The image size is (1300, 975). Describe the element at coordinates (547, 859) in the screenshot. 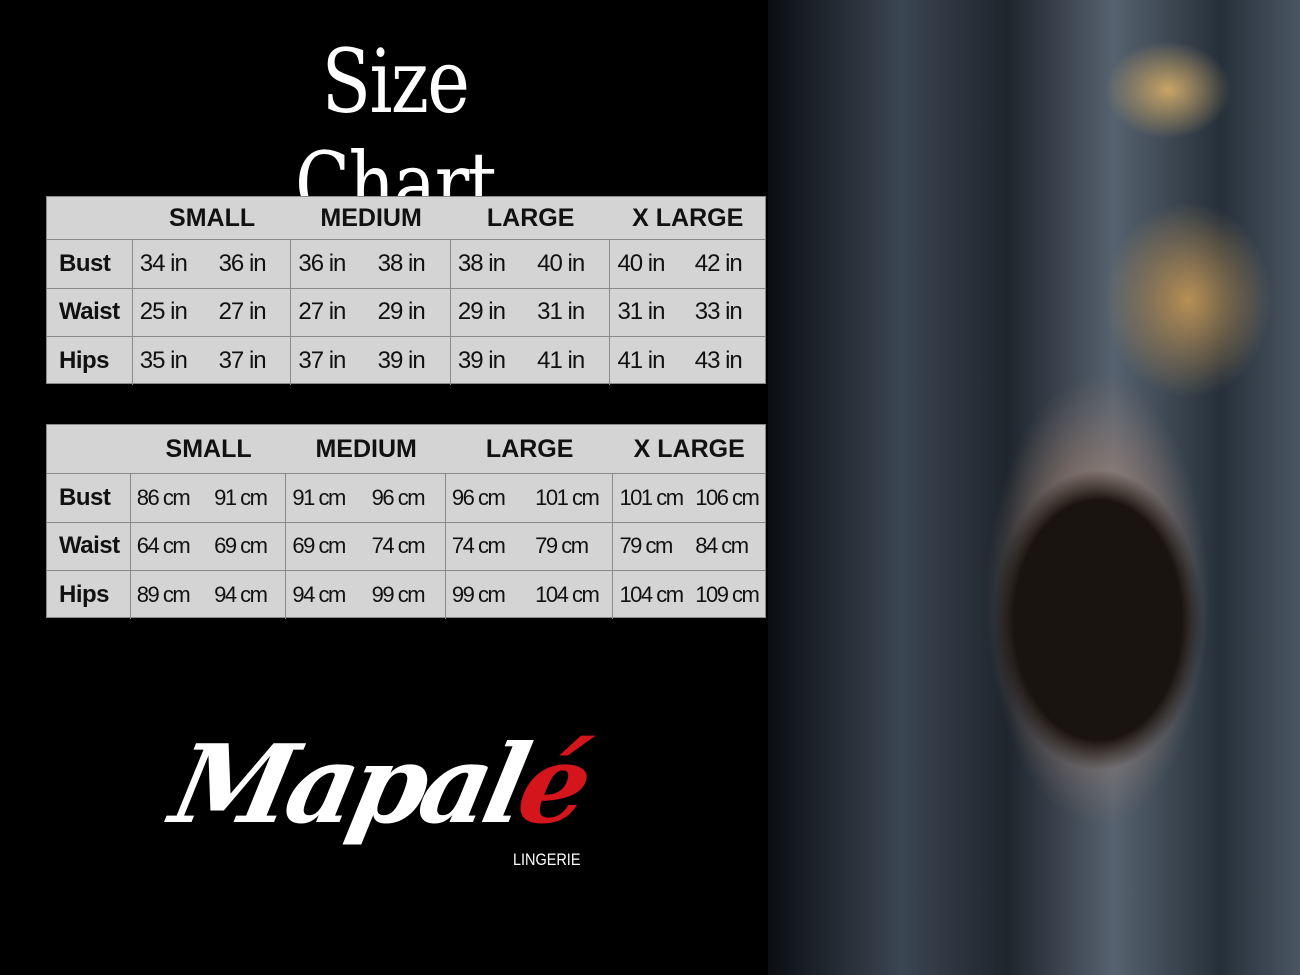

I see `logo-subtitle: LINGERIE` at that location.